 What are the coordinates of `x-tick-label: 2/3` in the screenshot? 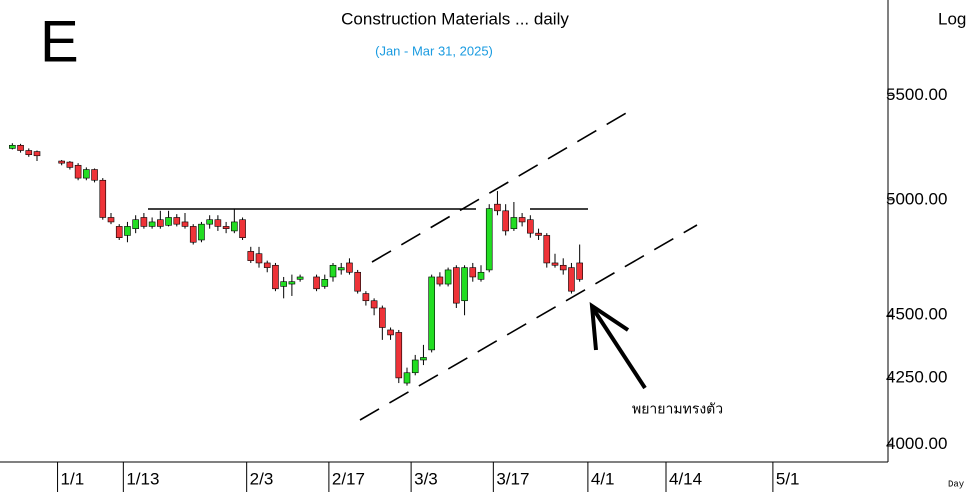 It's located at (262, 478).